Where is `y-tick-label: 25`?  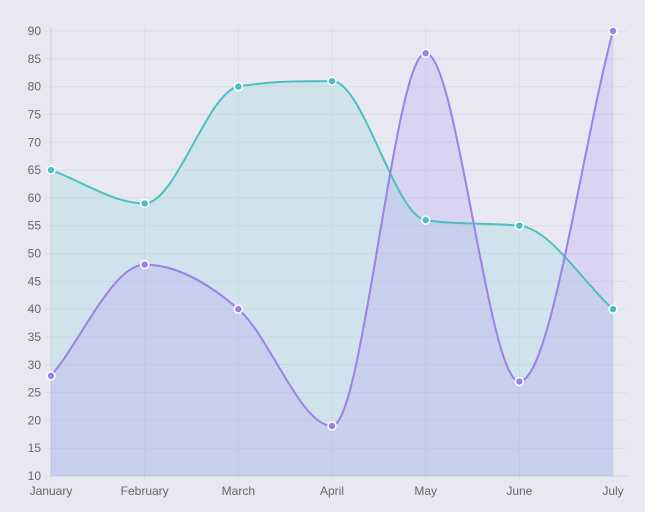
y-tick-label: 25 is located at coordinates (35, 393).